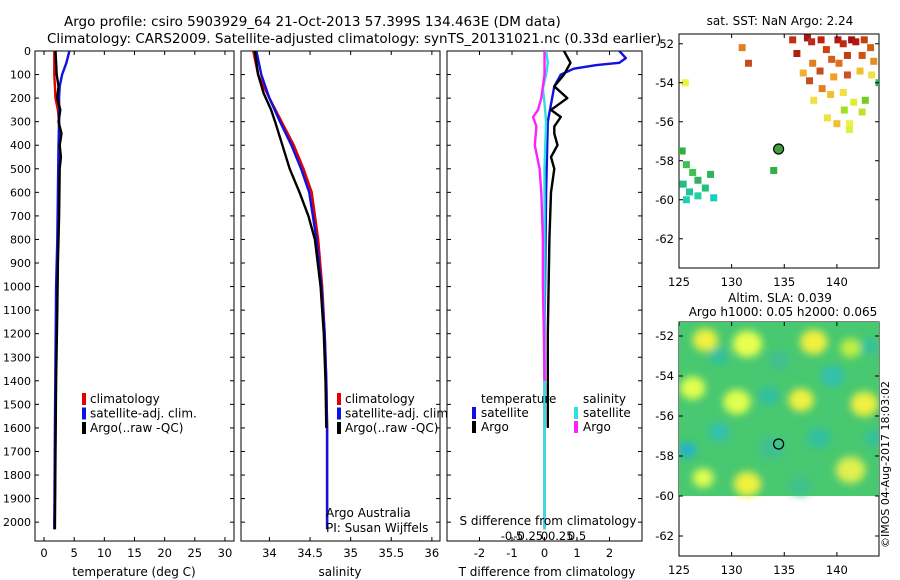 This screenshot has width=900, height=580. Describe the element at coordinates (20, 192) in the screenshot. I see `depth-tick-label: 600` at that location.